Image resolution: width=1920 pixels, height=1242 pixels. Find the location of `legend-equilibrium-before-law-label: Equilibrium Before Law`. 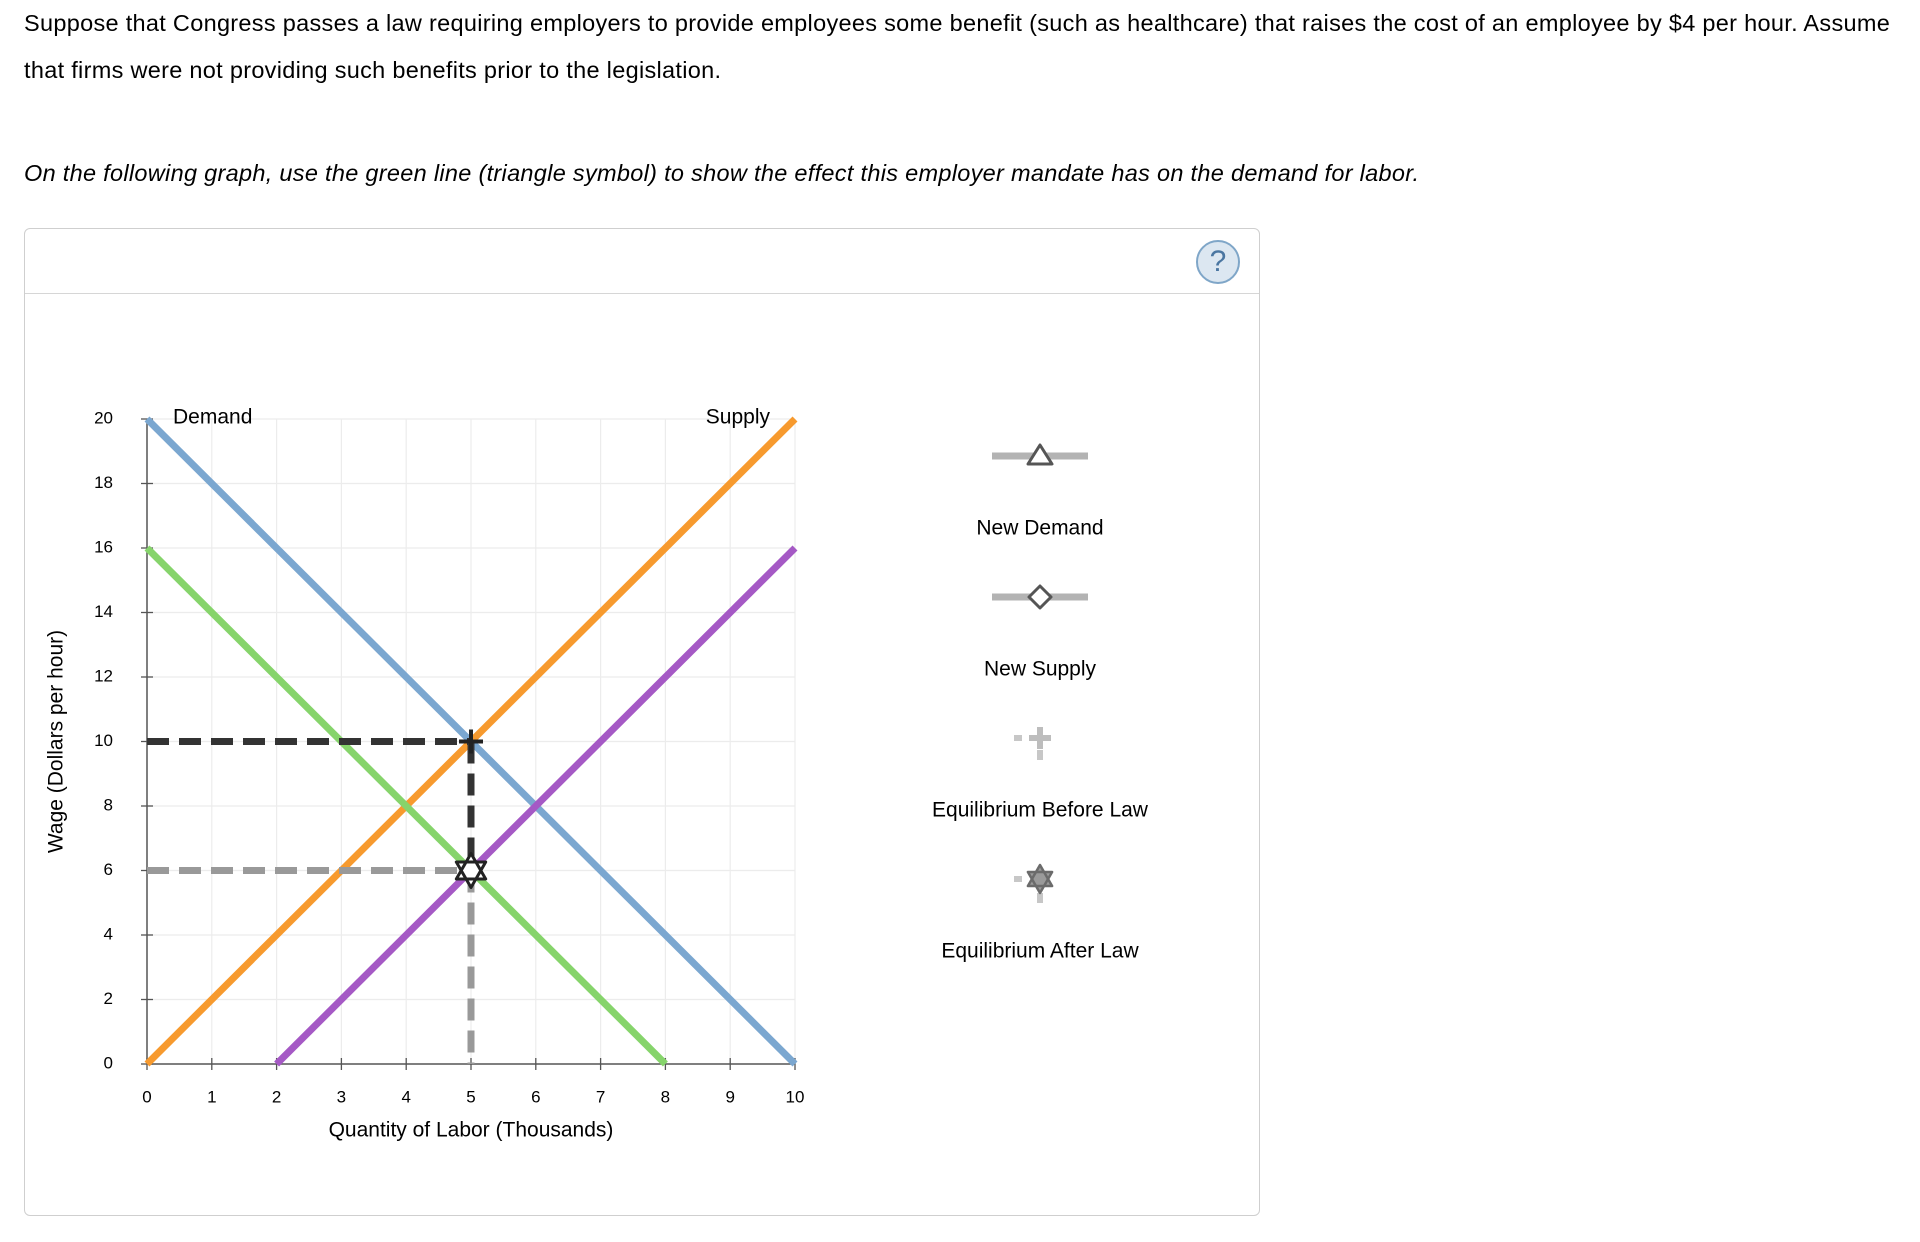

legend-equilibrium-before-law-label: Equilibrium Before Law is located at coordinates (1040, 810).